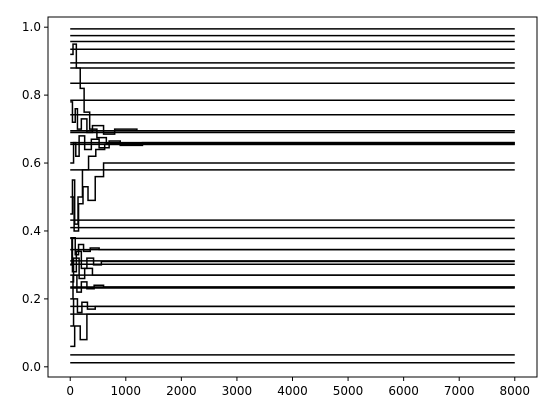  What do you see at coordinates (31, 367) in the screenshot?
I see `y-tick-label-0: 0.0` at bounding box center [31, 367].